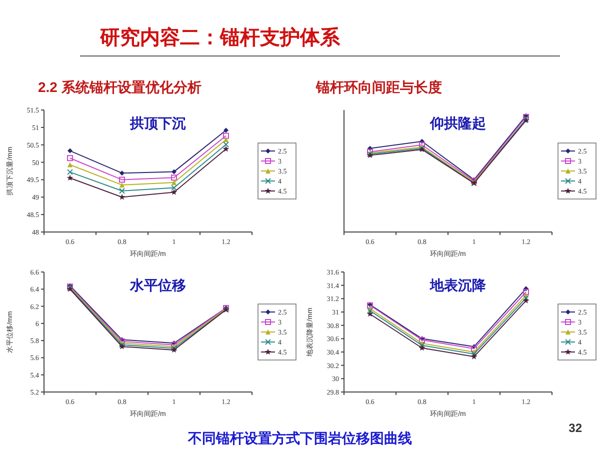 This screenshot has width=600, height=450. Describe the element at coordinates (378, 87) in the screenshot. I see `text: 锚杆环向间距与长度` at that location.